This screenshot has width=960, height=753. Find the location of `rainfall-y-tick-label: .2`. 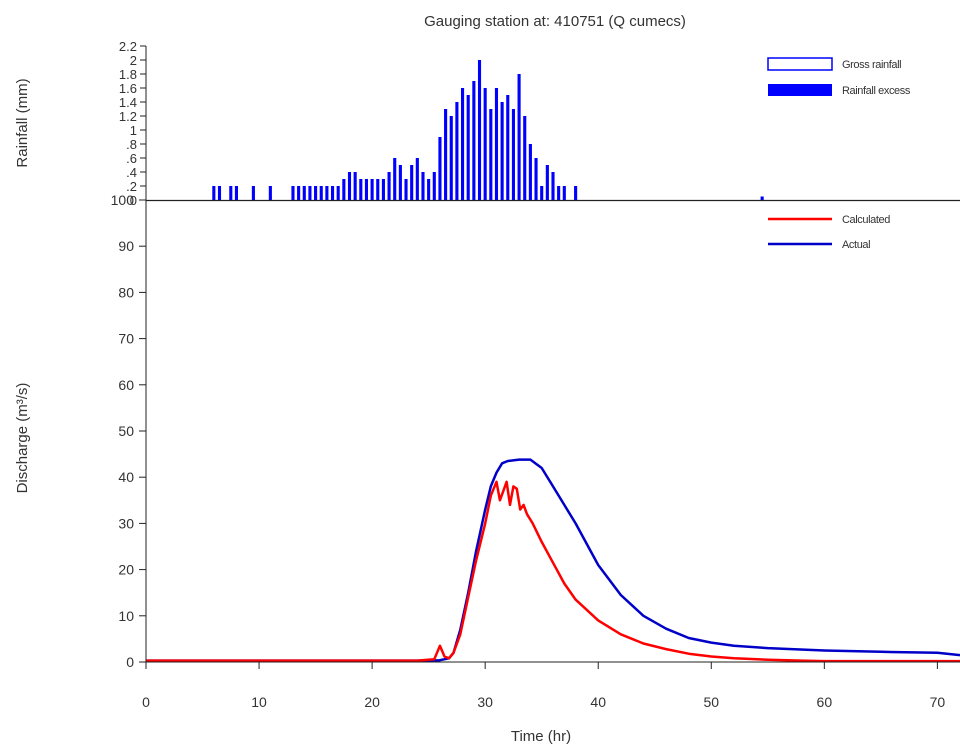

rainfall-y-tick-label: .2 is located at coordinates (131, 186).